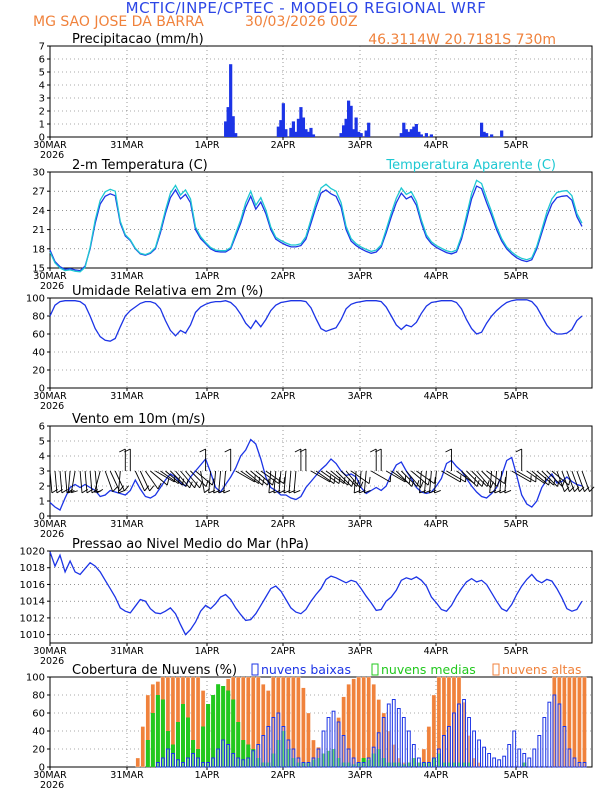  What do you see at coordinates (38, 269) in the screenshot?
I see `y-tick-label: 15` at bounding box center [38, 269].